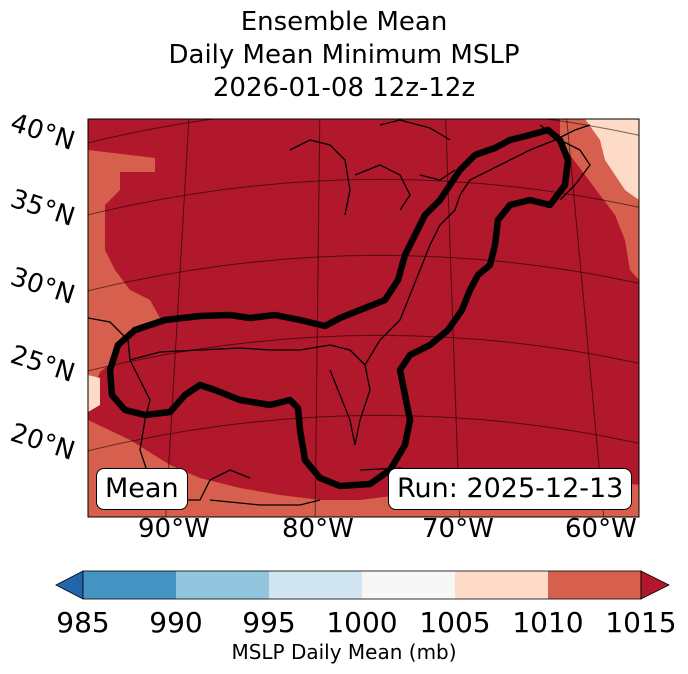 The image size is (688, 674). What do you see at coordinates (69, 585) in the screenshot?
I see `colorbar-extend-low` at bounding box center [69, 585].